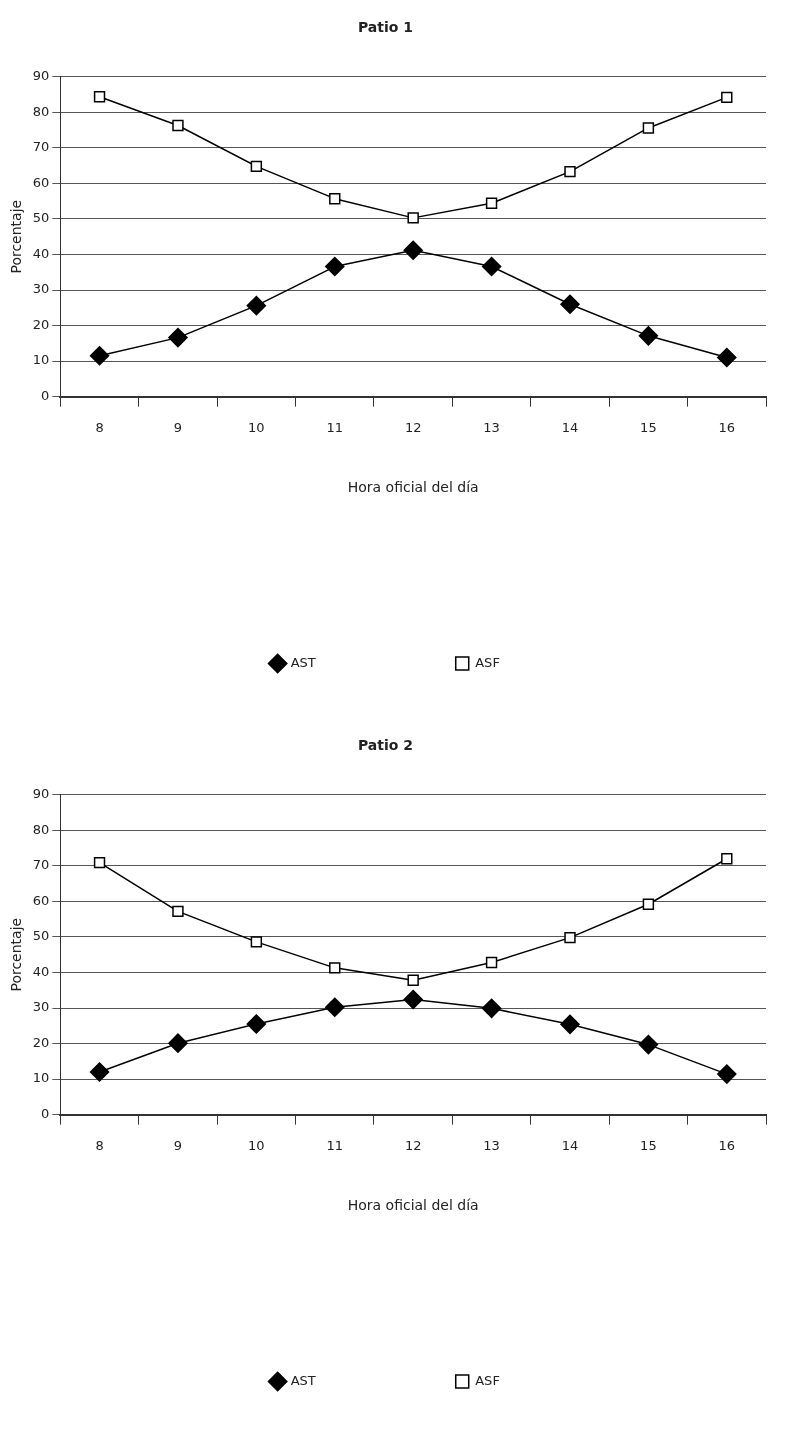 This screenshot has width=791, height=1436. What do you see at coordinates (385, 27) in the screenshot?
I see `chart-title: Patio 1` at bounding box center [385, 27].